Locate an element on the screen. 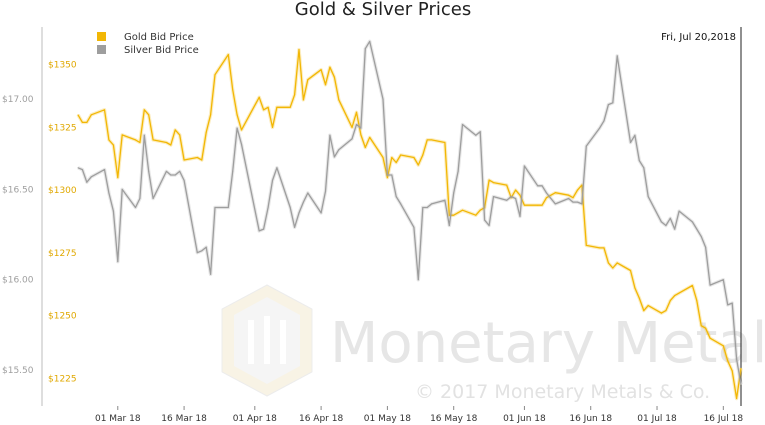  x-tick-label: 01 Apr 18 is located at coordinates (255, 419).